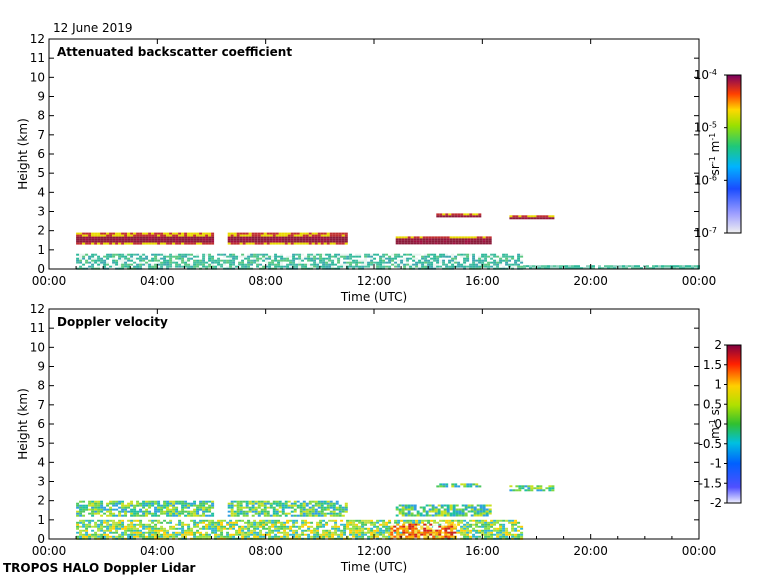 This screenshot has height=580, width=780. I want to click on y-tick-label: 11, so click(37, 58).